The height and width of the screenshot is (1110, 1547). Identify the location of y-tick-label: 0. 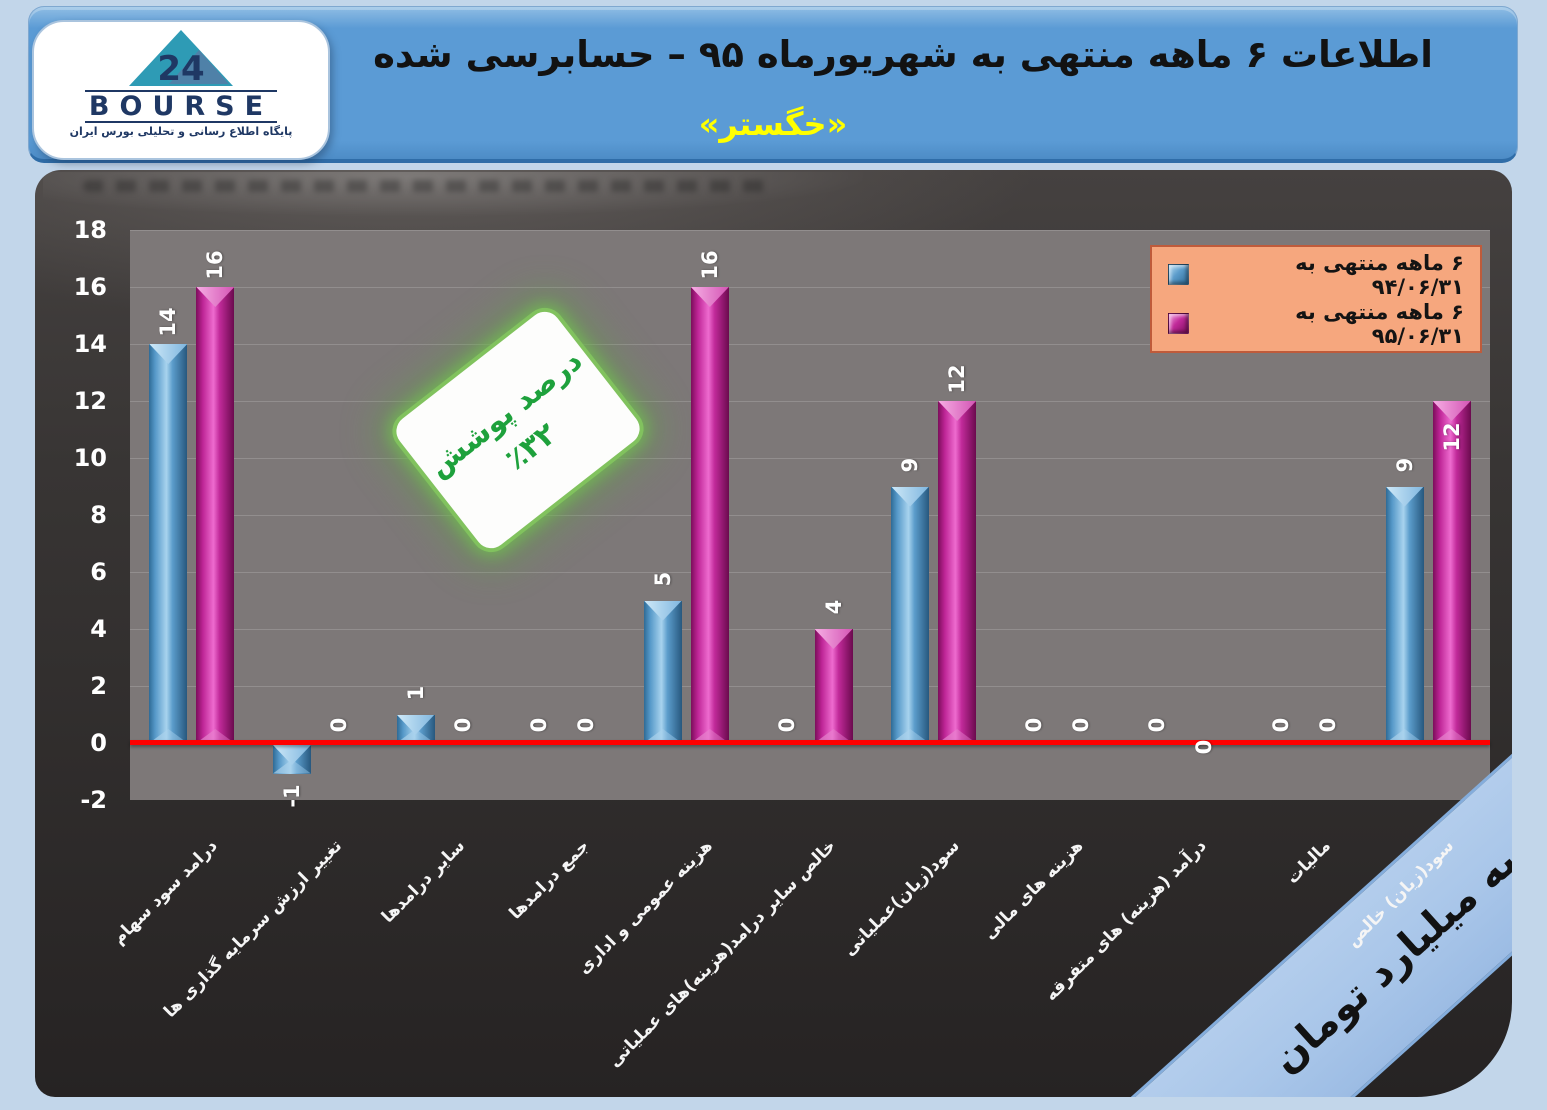
(98, 743).